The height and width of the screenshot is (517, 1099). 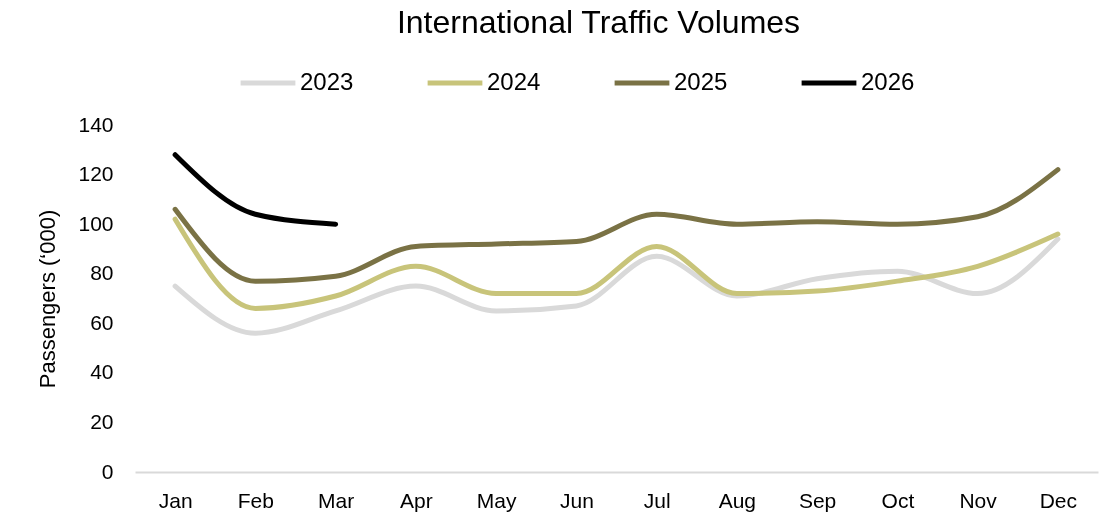 I want to click on legend-label: 2025, so click(x=701, y=81).